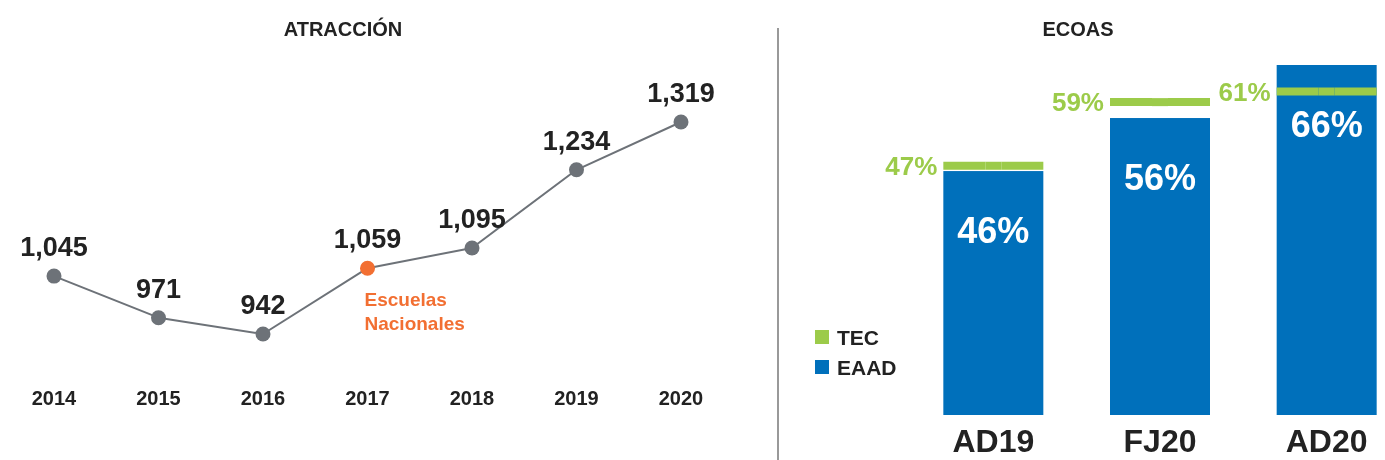  I want to click on legend-label: TEC, so click(858, 337).